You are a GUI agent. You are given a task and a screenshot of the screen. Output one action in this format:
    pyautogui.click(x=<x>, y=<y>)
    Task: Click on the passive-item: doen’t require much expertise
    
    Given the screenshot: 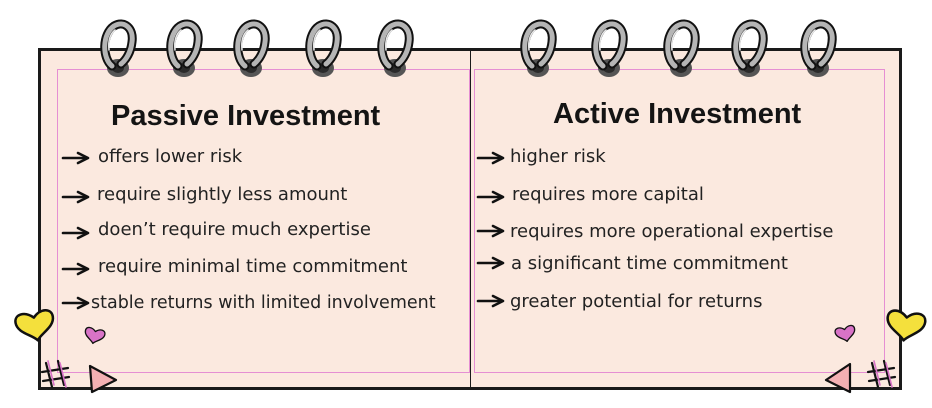 What is the action you would take?
    pyautogui.click(x=234, y=229)
    